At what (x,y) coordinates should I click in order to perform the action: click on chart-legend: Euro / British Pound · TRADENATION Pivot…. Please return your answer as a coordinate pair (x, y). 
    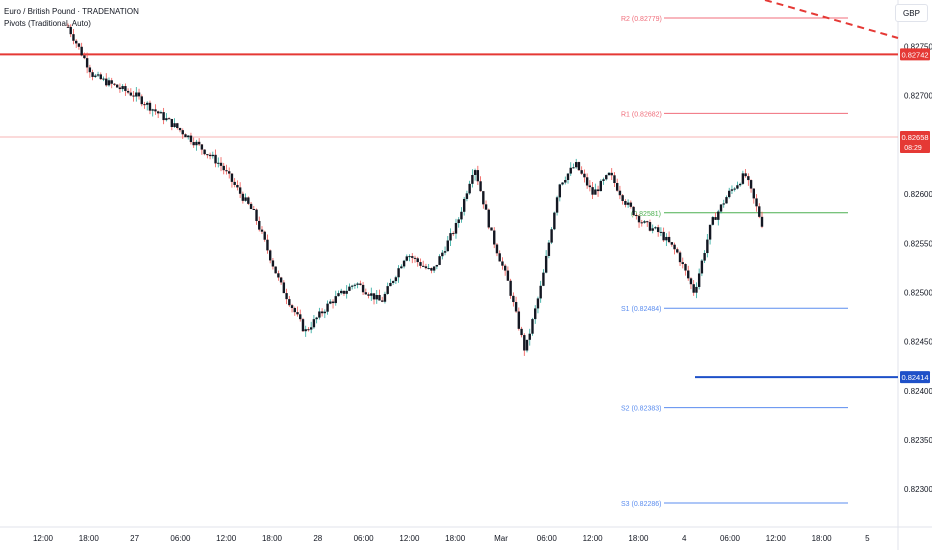
    Looking at the image, I should click on (71, 18).